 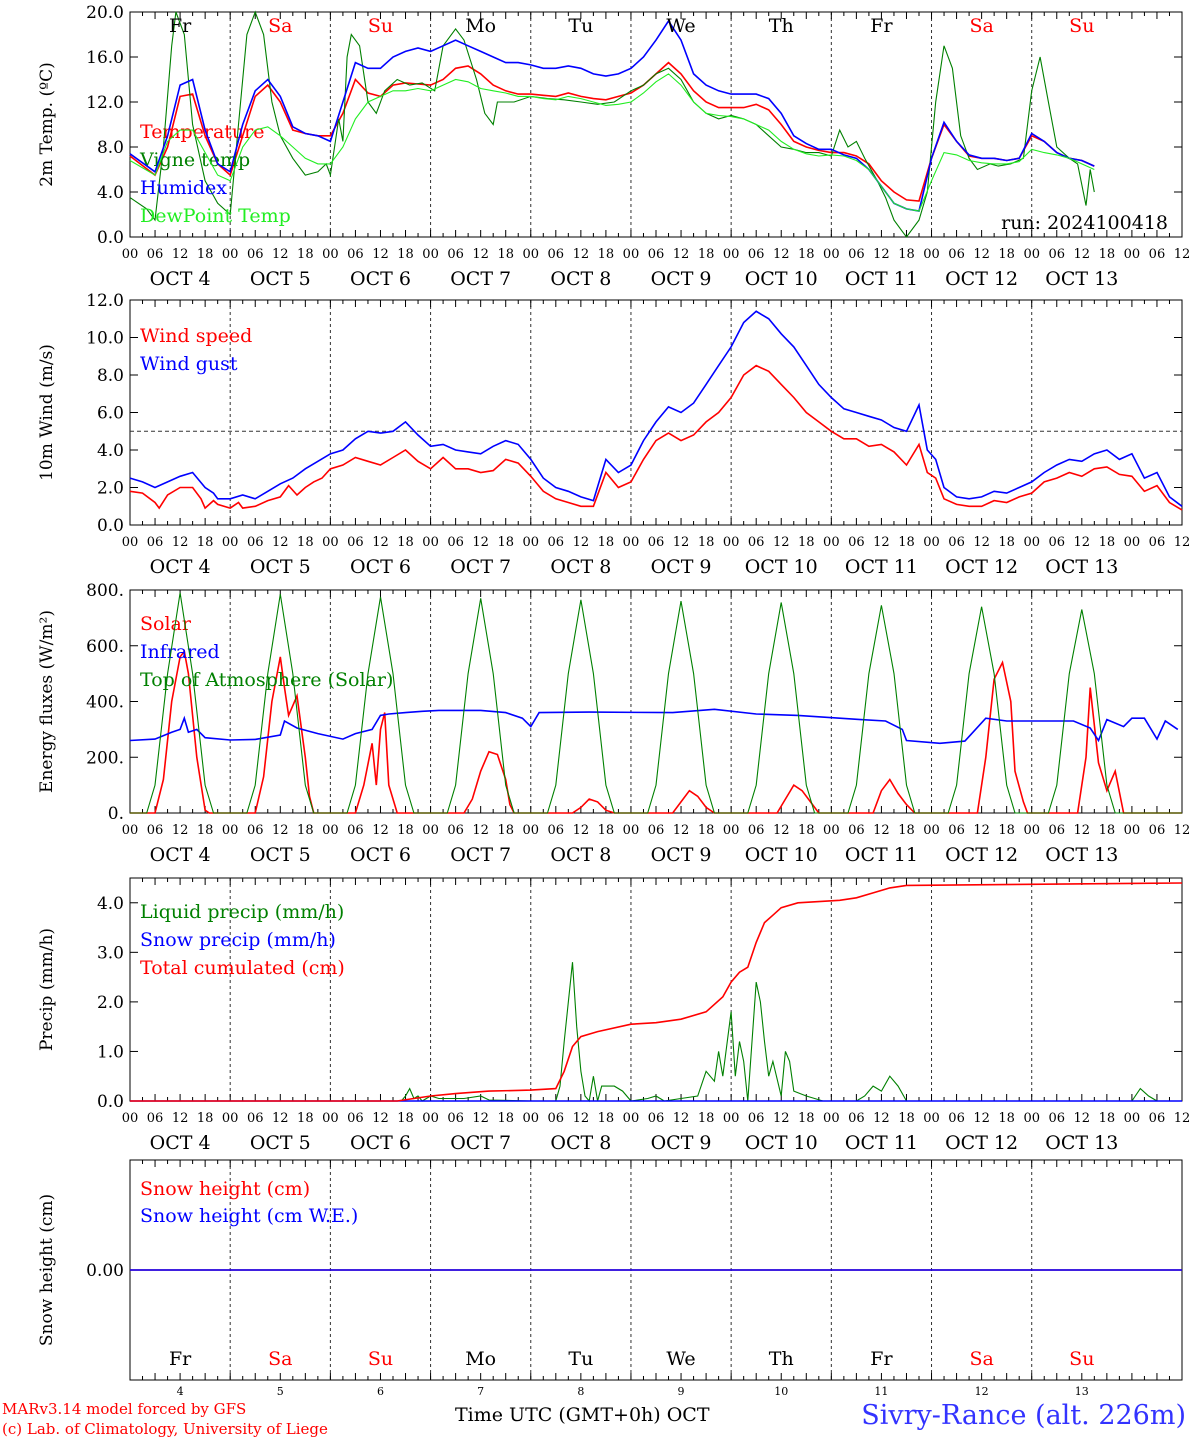 What do you see at coordinates (47, 989) in the screenshot?
I see `y-axis-label: Precip (mm/h)` at bounding box center [47, 989].